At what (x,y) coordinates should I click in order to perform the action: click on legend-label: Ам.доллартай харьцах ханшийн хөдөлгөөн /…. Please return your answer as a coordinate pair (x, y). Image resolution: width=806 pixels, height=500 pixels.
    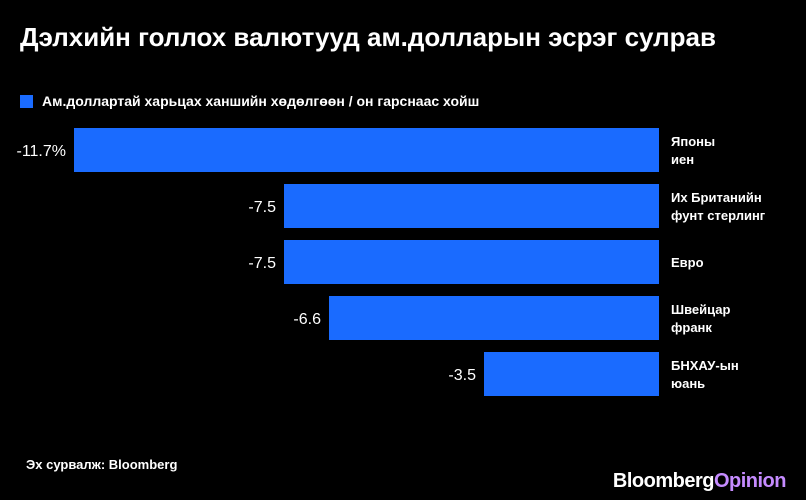
    Looking at the image, I should click on (261, 101).